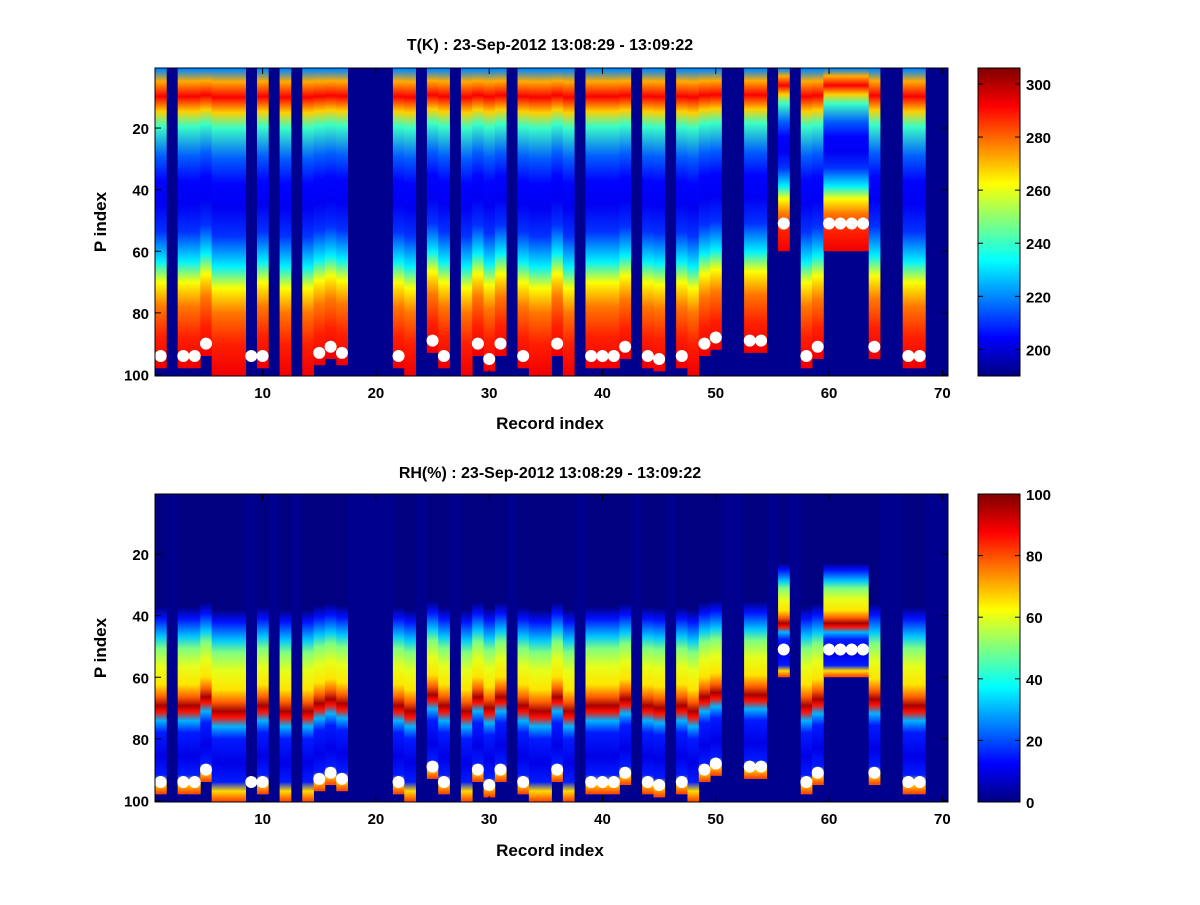 The width and height of the screenshot is (1200, 905). I want to click on colorbar-tick-label: 0, so click(1030, 803).